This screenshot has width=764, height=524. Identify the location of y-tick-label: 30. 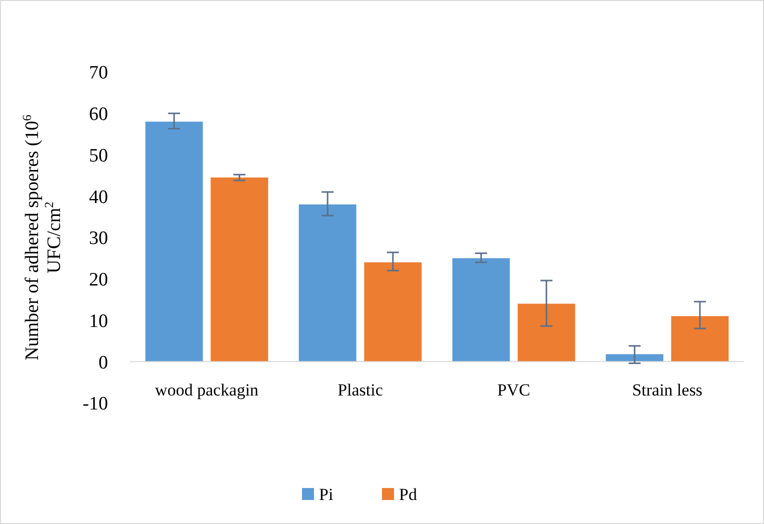
(98, 239).